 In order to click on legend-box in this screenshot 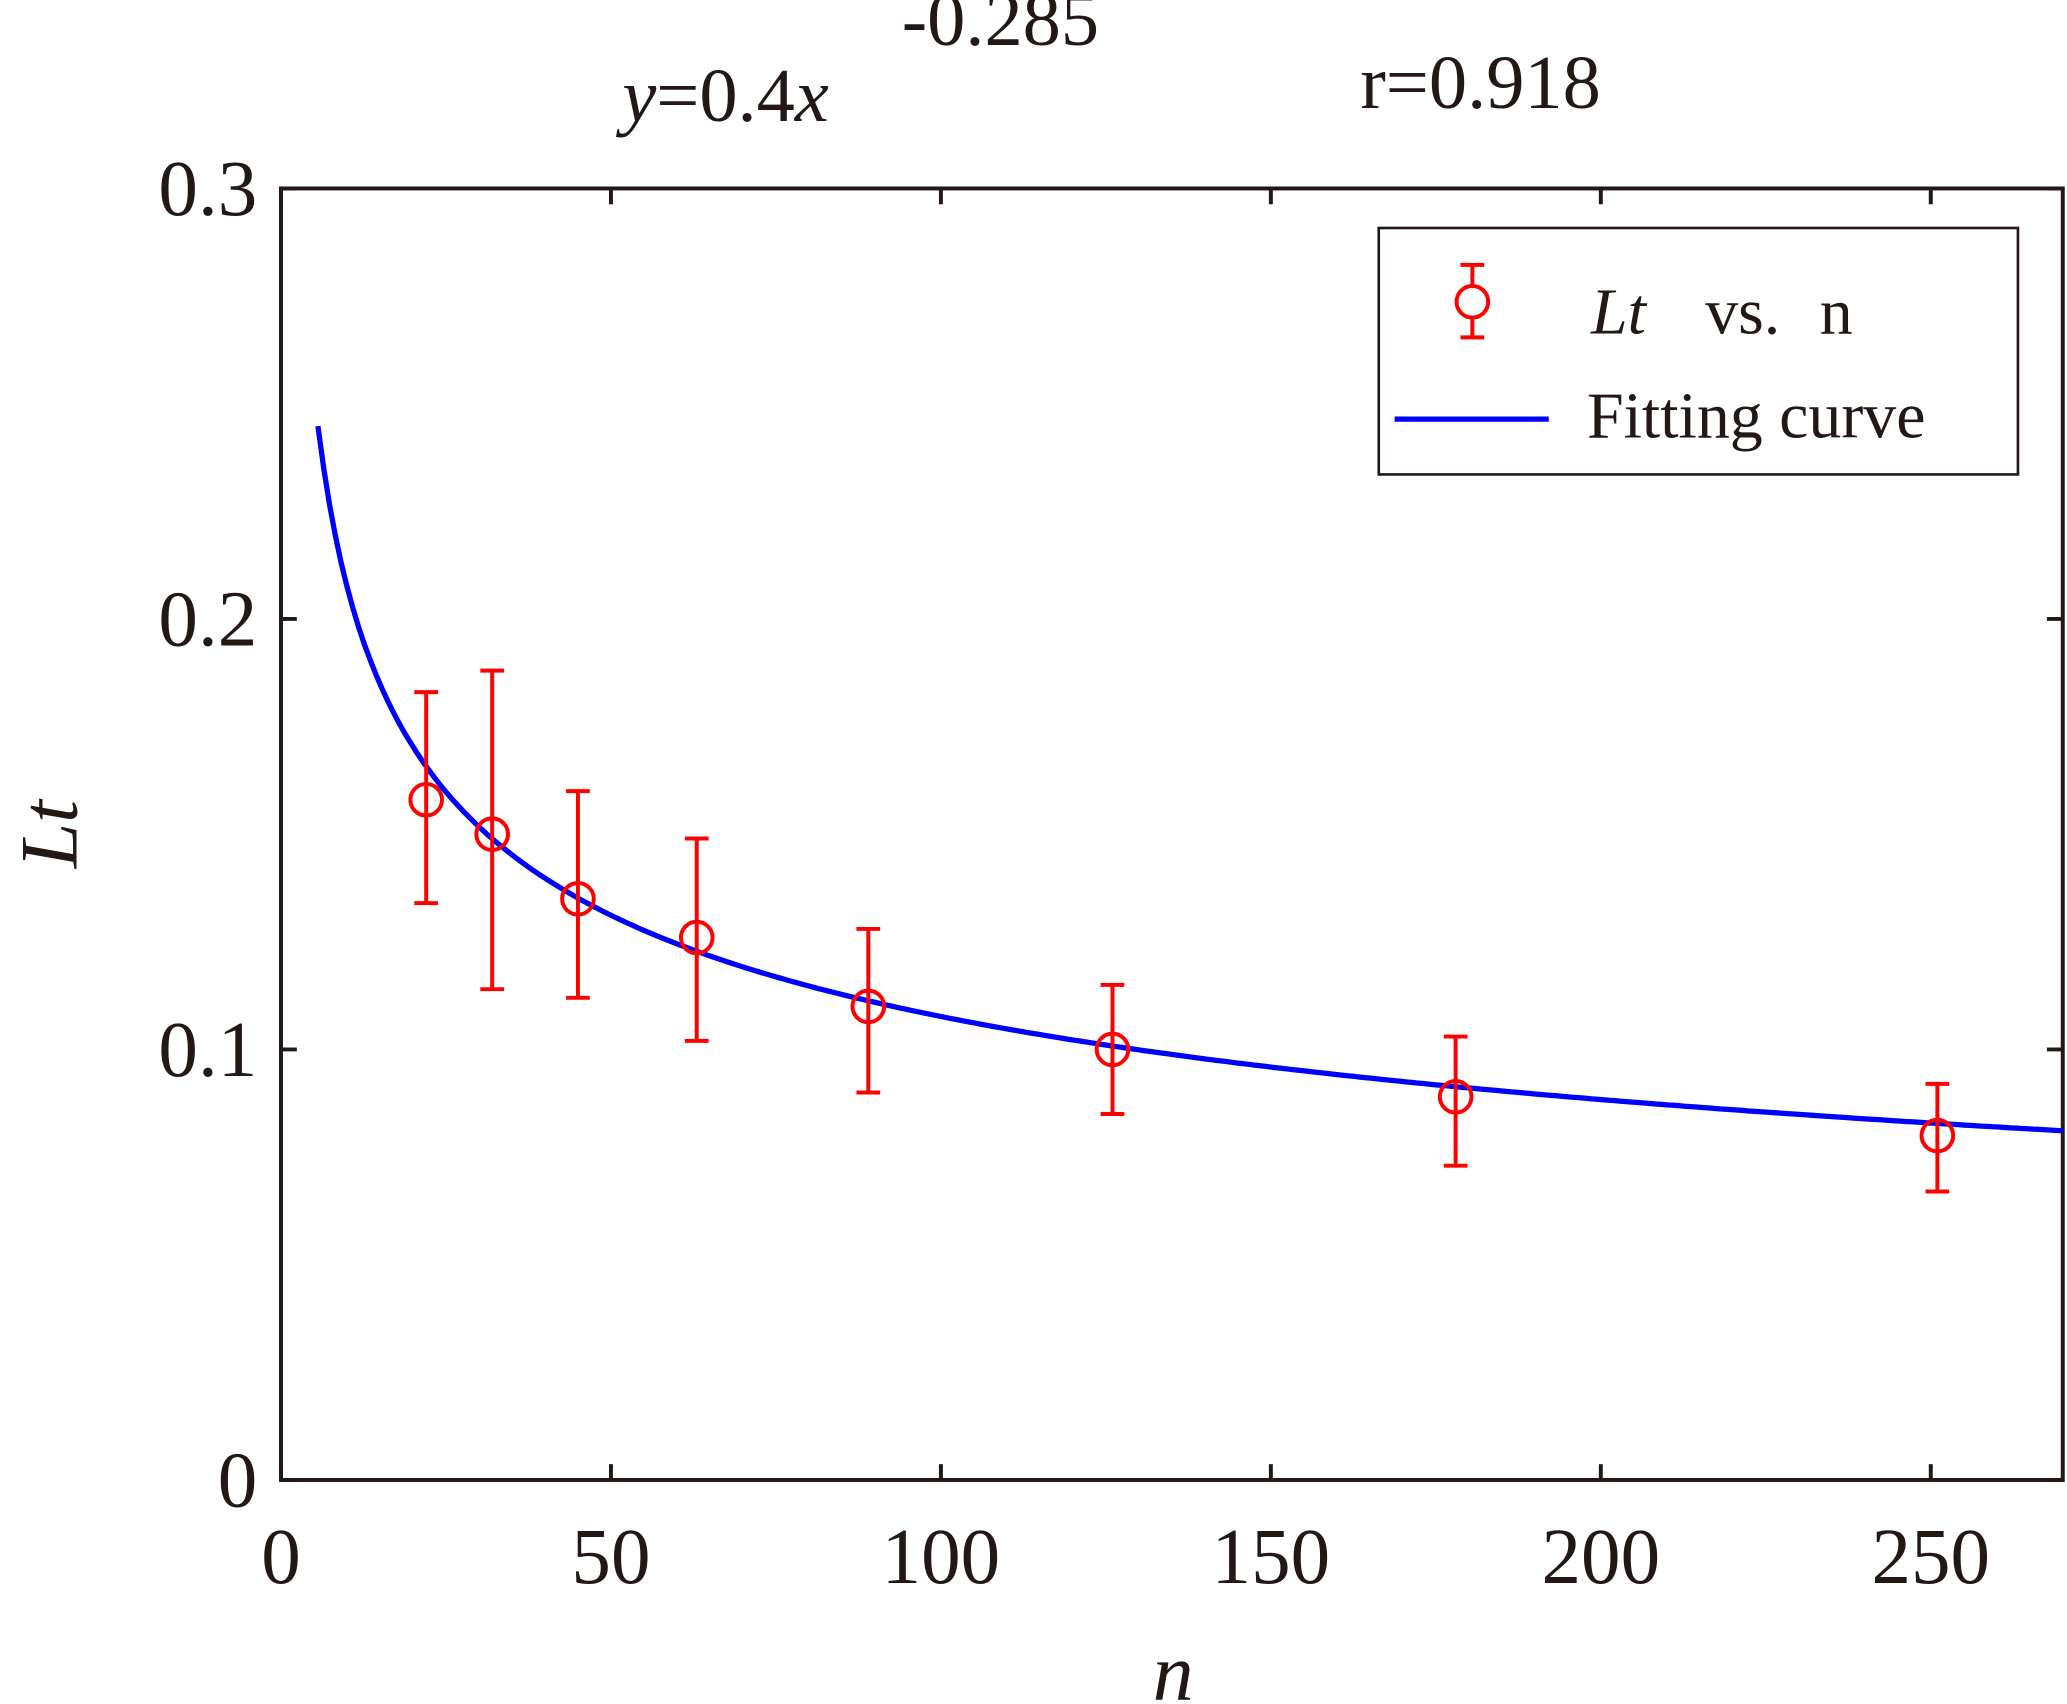, I will do `click(1698, 351)`.